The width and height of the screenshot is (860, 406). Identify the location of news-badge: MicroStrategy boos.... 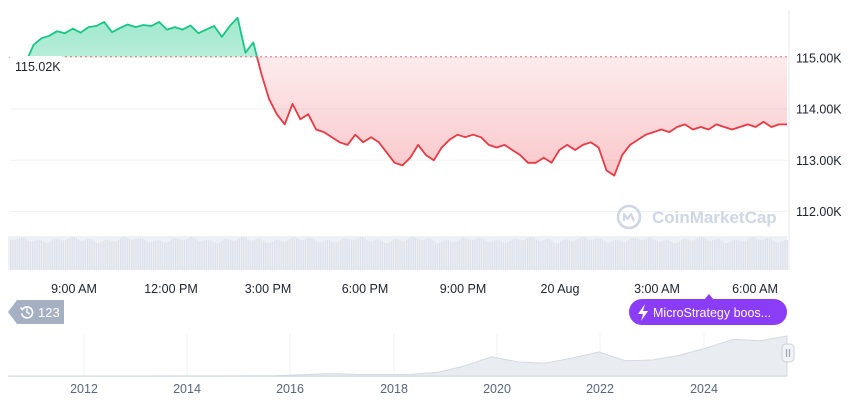
(708, 309).